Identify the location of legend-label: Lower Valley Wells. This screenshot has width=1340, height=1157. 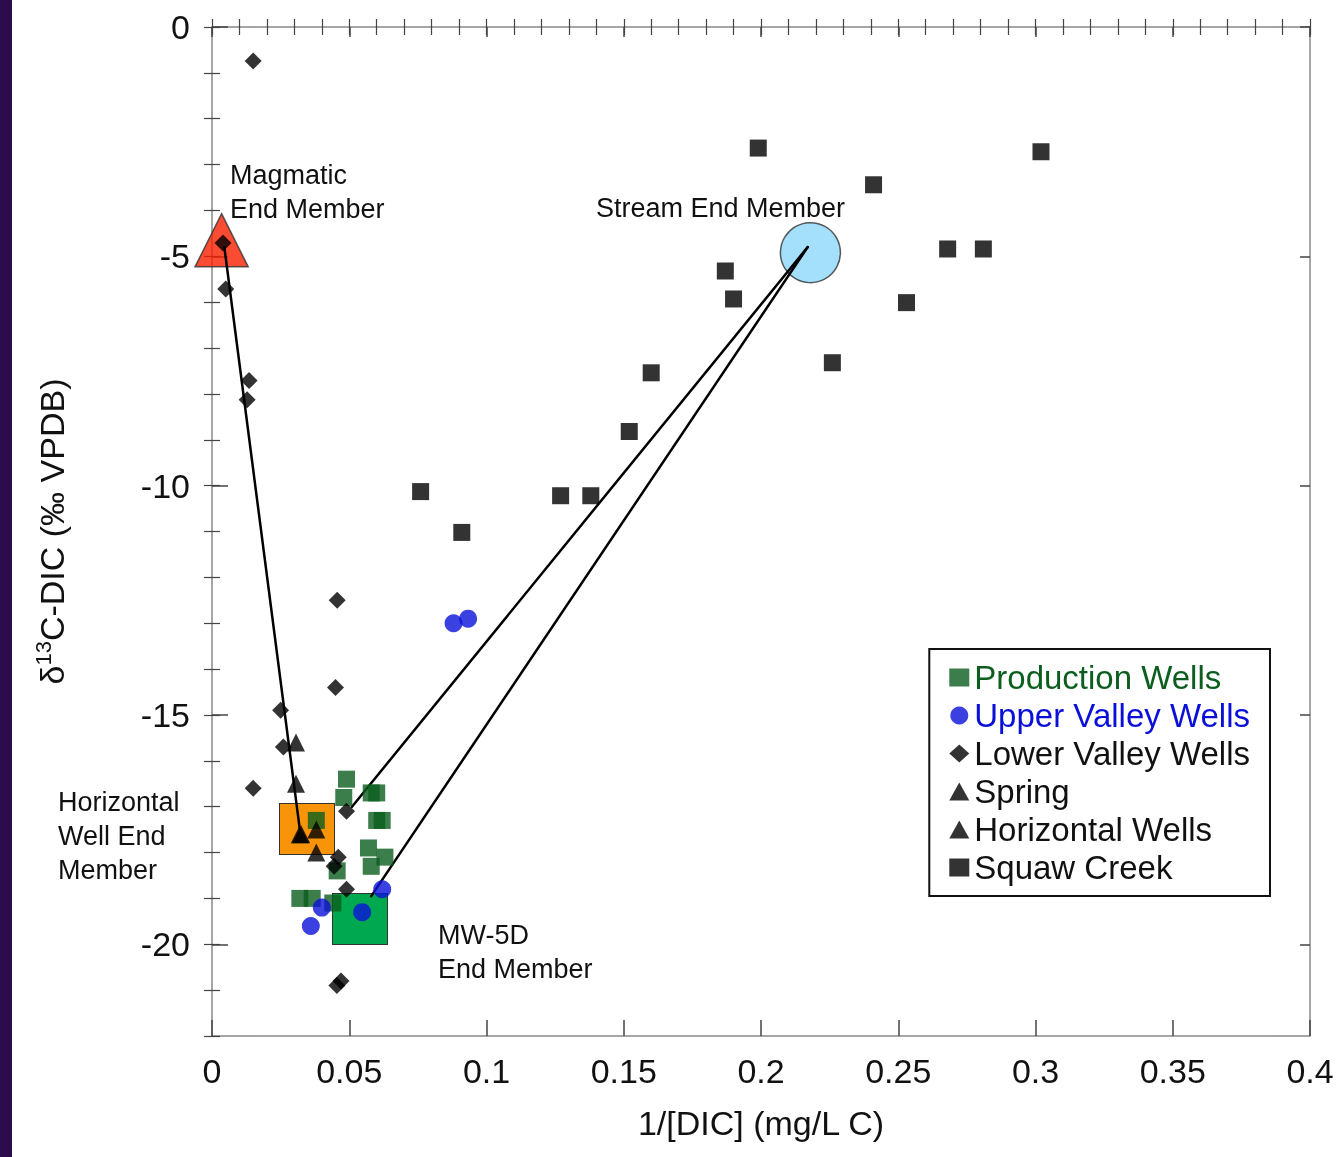
(1112, 753).